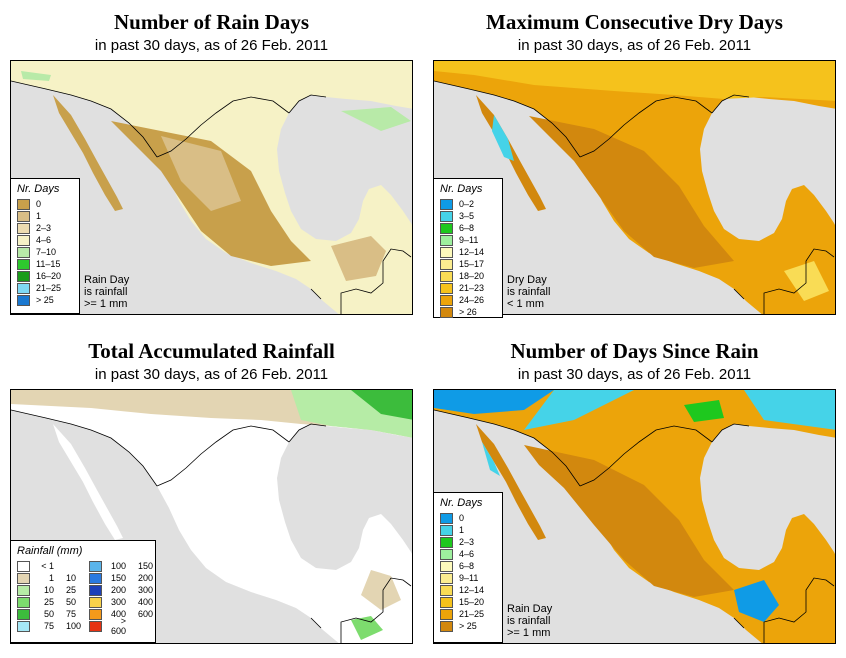  Describe the element at coordinates (71, 602) in the screenshot. I see `legend-range-high: 50` at that location.